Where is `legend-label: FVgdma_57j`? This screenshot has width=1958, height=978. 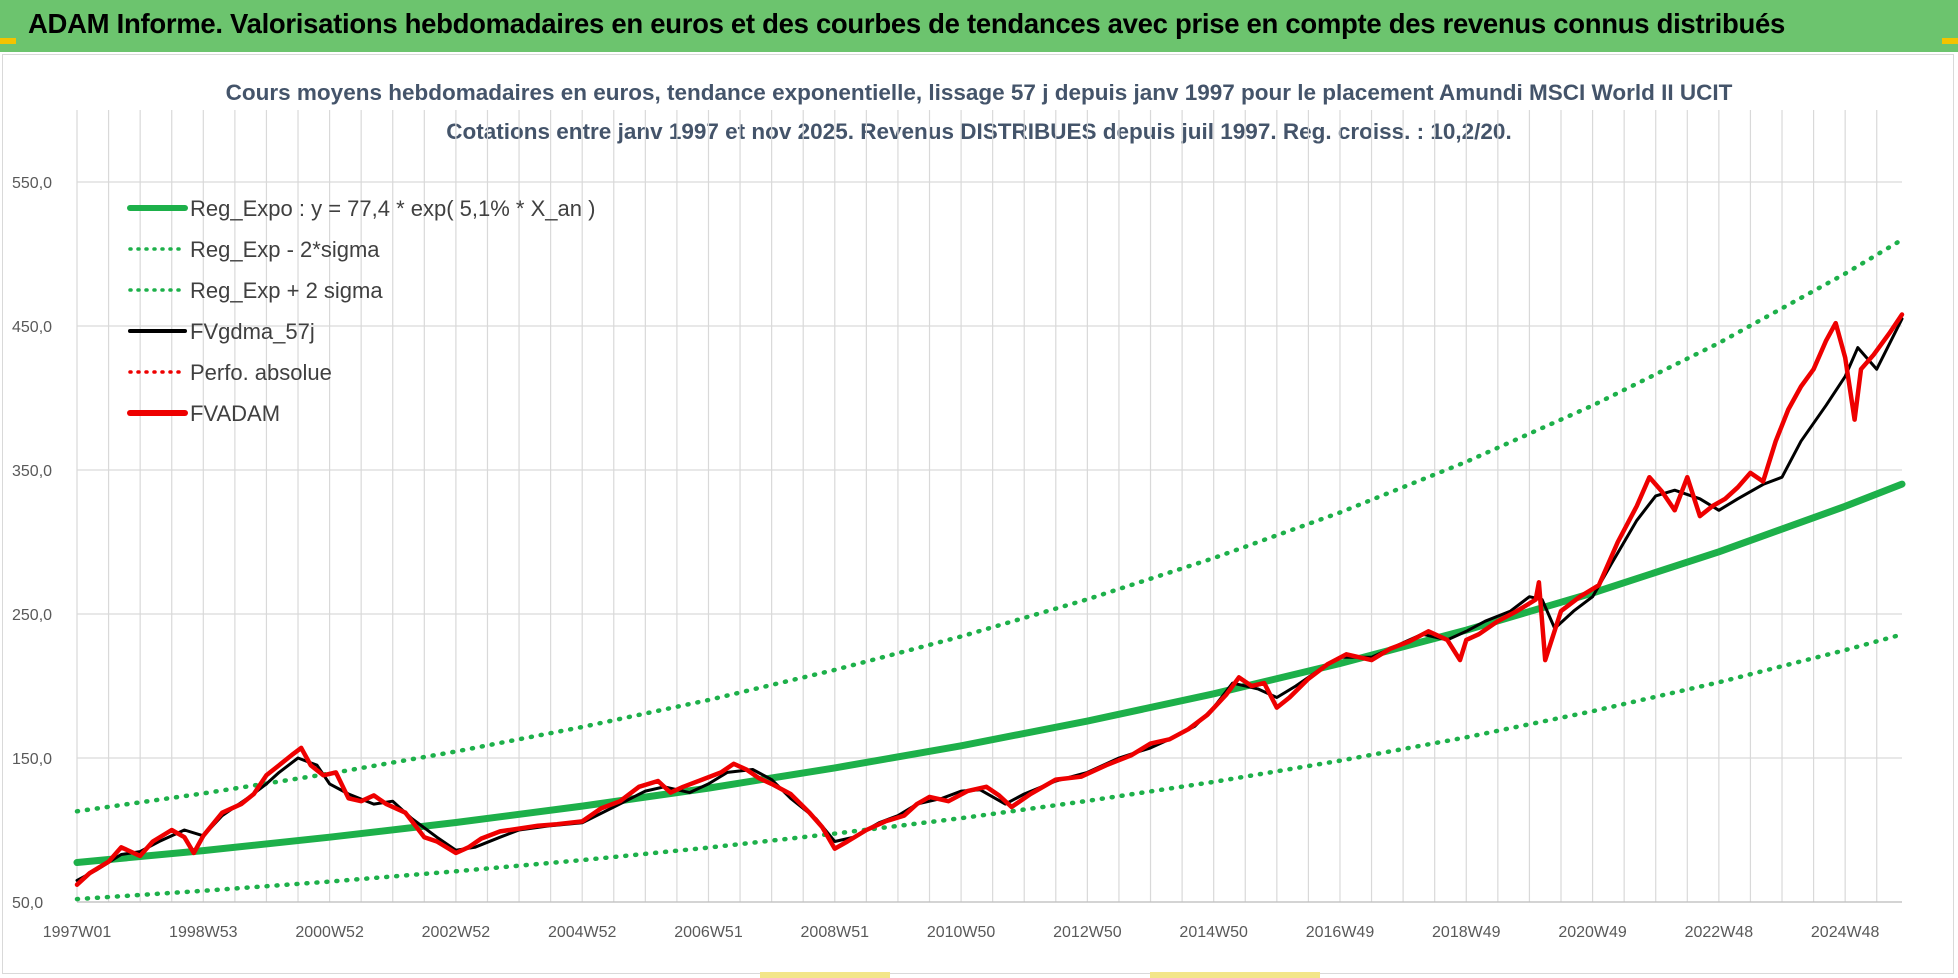 legend-label: FVgdma_57j is located at coordinates (252, 331).